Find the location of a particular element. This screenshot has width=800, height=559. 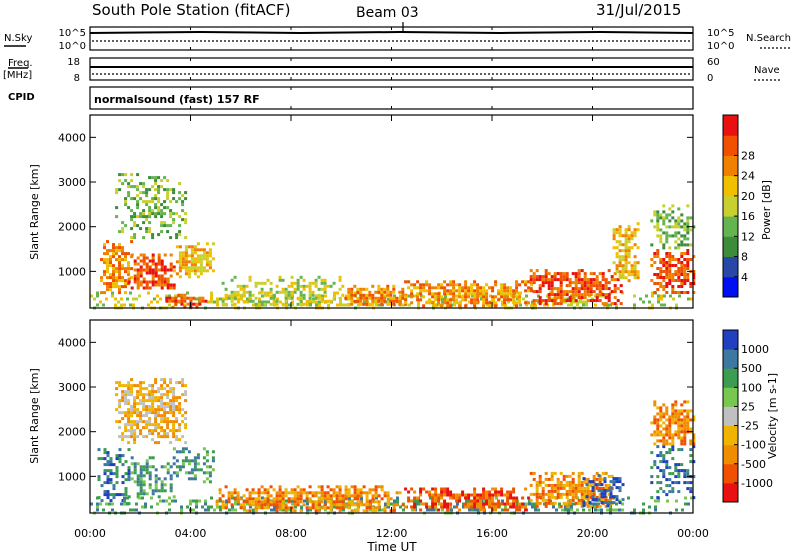

x-tick-label: 00:00 is located at coordinates (693, 533).